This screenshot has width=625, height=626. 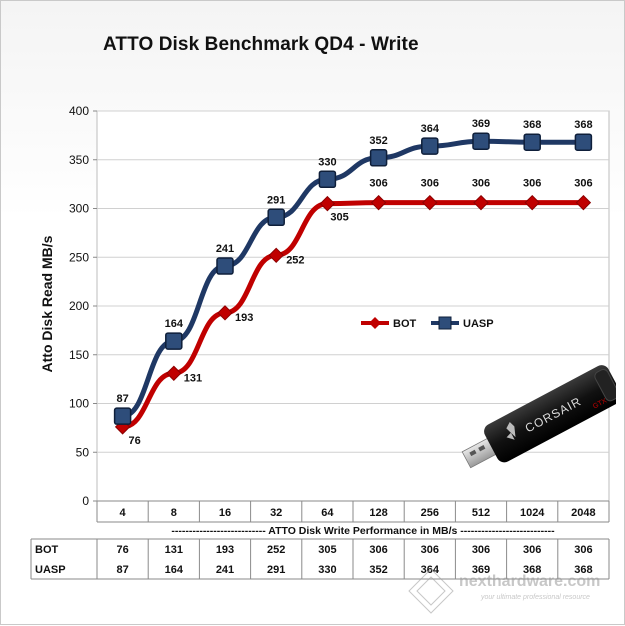 I want to click on data-label-uasp: 330, so click(x=327, y=162).